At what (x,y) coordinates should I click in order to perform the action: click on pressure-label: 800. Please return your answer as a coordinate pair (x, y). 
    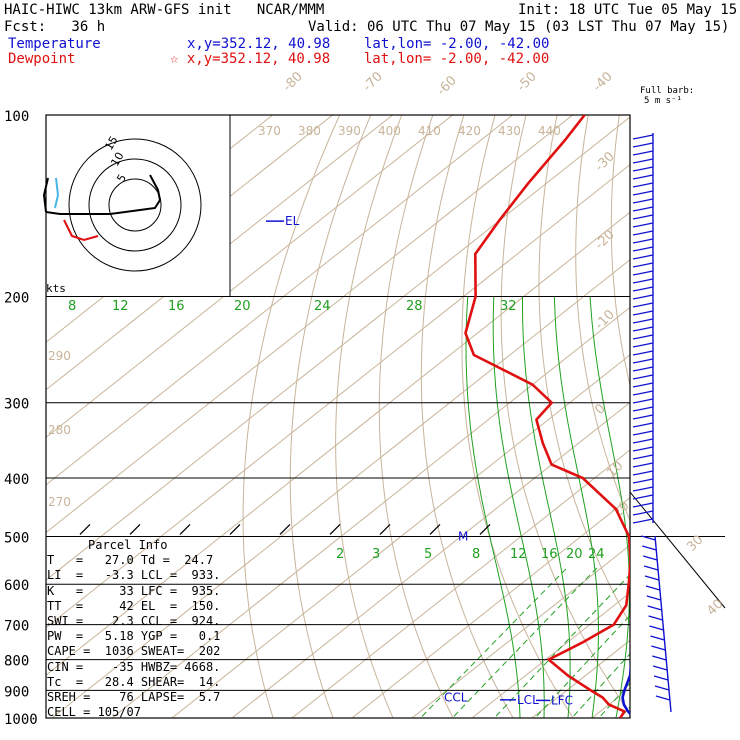
    Looking at the image, I should click on (16, 662).